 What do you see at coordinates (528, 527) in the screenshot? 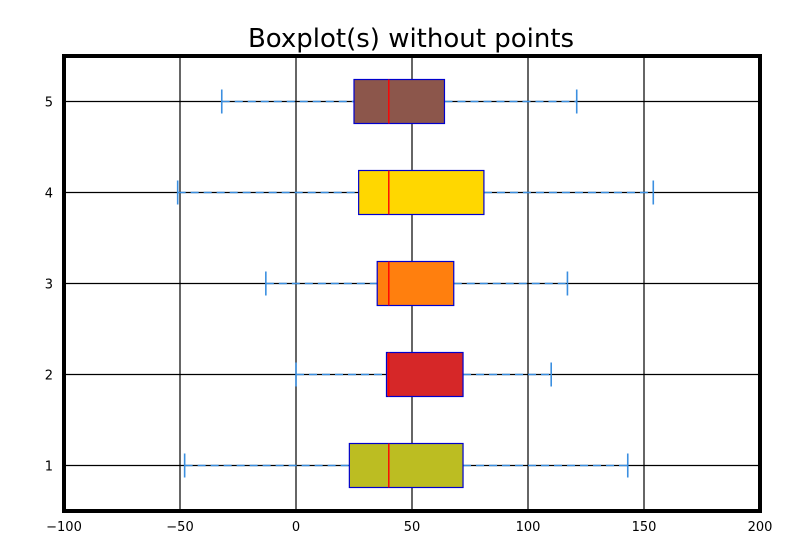
I see `x-tick-label: 100` at bounding box center [528, 527].